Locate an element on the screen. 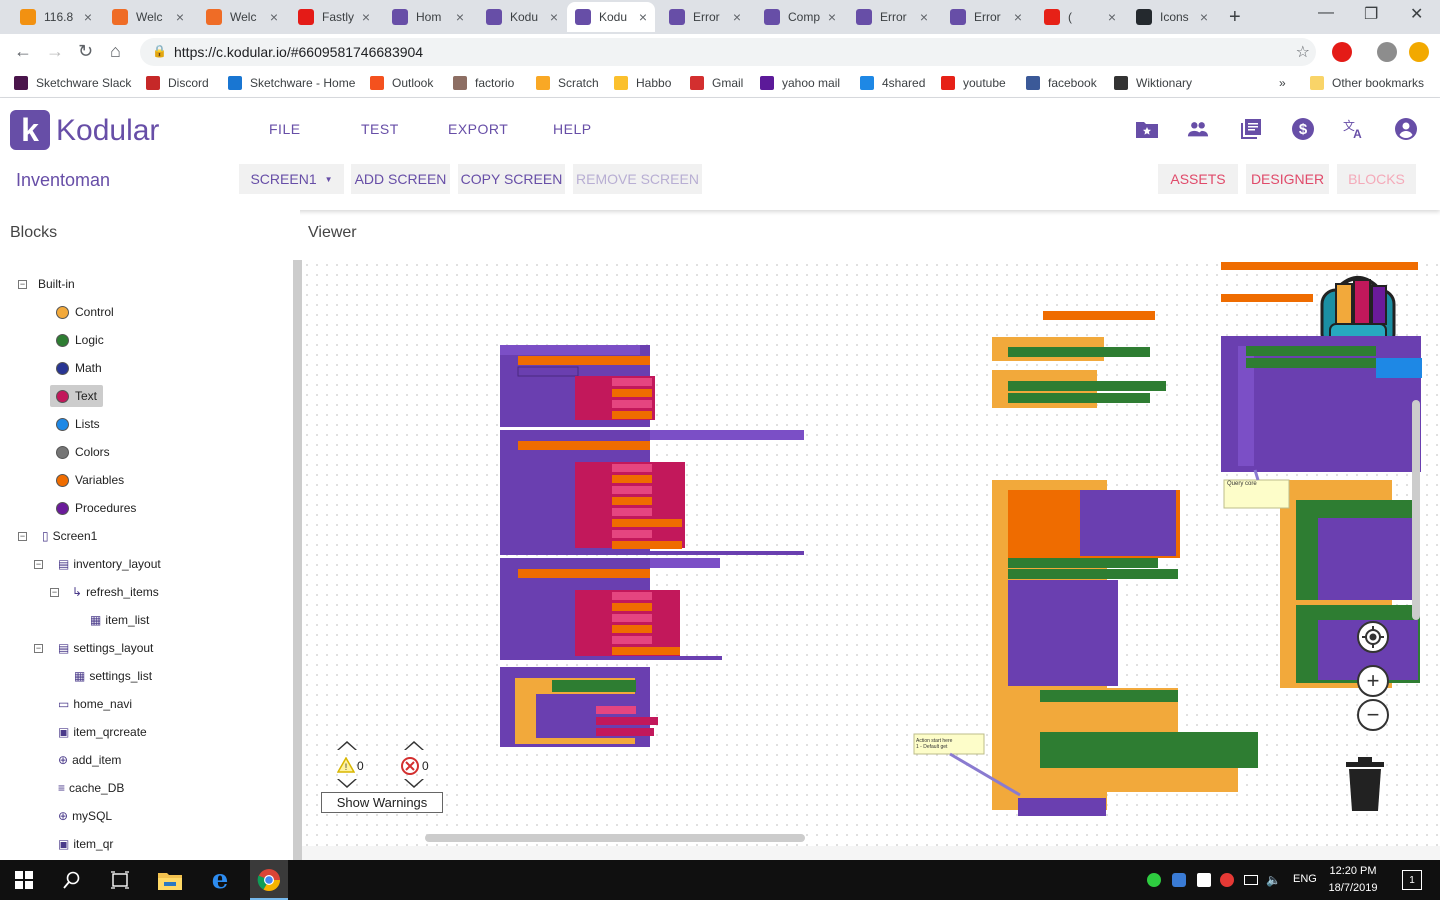 This screenshot has width=1440, height=900. taskbar-clock: 12:20 PM 18/7/2019 is located at coordinates (1353, 880).